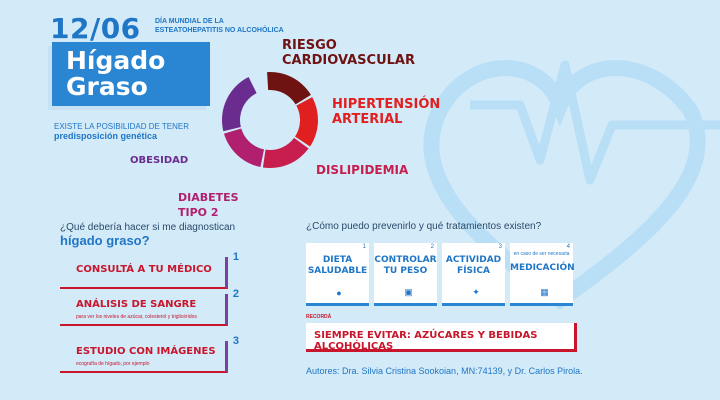  Describe the element at coordinates (405, 265) in the screenshot. I see `card-2-title: CONTROLAR TU PESO` at that location.